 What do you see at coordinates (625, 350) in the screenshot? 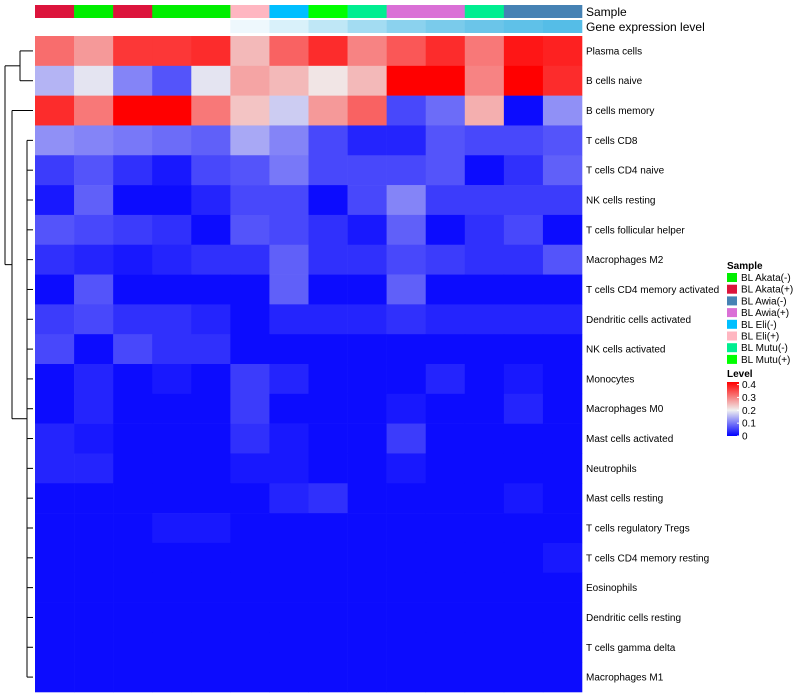
I see `row-label: NK cells activated` at bounding box center [625, 350].